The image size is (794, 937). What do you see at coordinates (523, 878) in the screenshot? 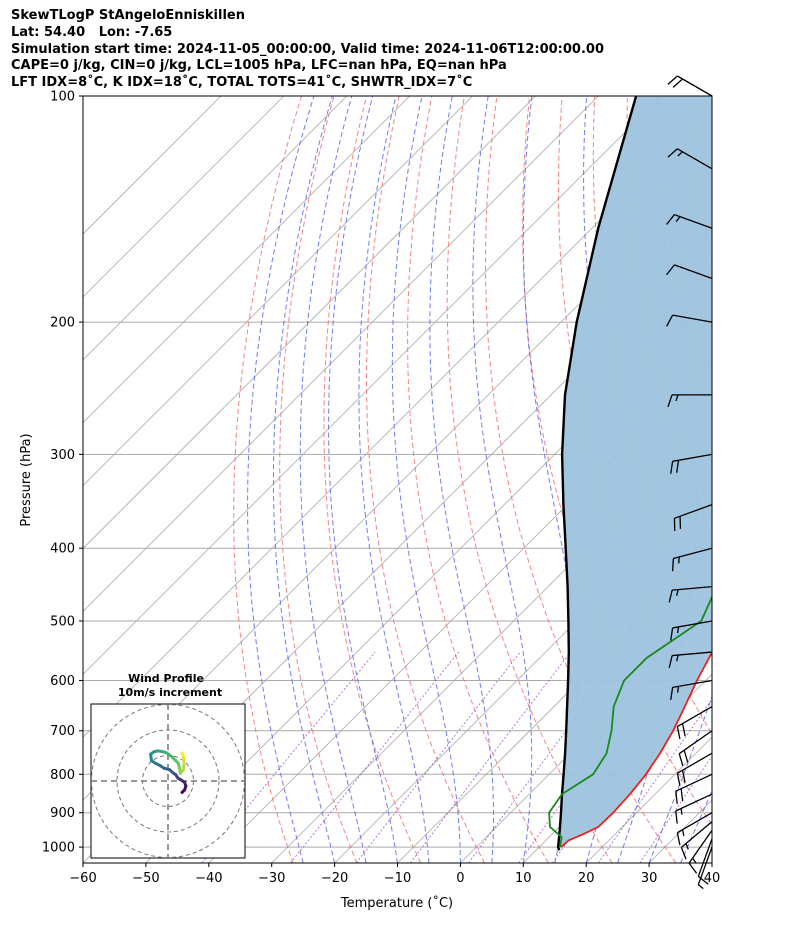
I see `x-tick-label: 10` at bounding box center [523, 878].